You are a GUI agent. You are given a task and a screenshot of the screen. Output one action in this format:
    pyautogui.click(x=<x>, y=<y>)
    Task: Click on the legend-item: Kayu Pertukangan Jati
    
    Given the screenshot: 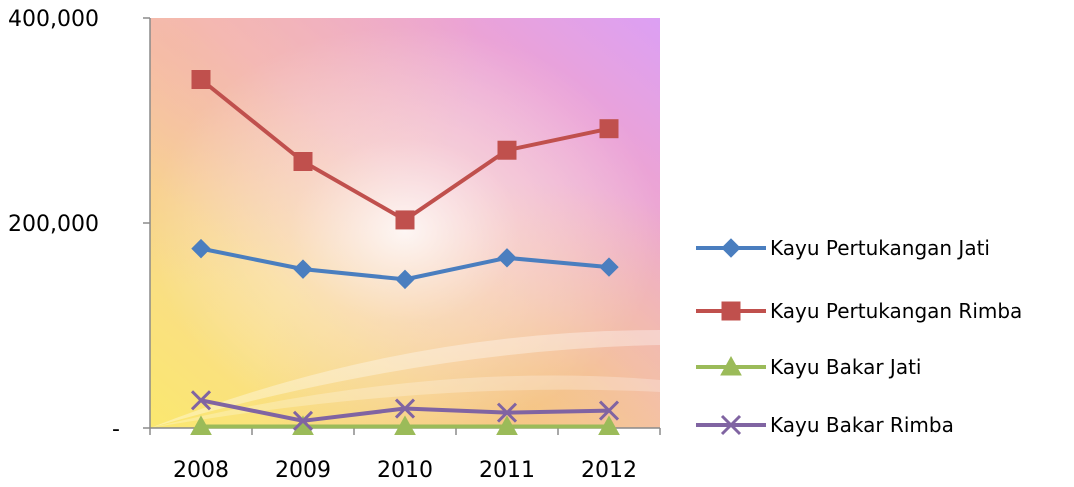 What is the action you would take?
    pyautogui.click(x=843, y=248)
    